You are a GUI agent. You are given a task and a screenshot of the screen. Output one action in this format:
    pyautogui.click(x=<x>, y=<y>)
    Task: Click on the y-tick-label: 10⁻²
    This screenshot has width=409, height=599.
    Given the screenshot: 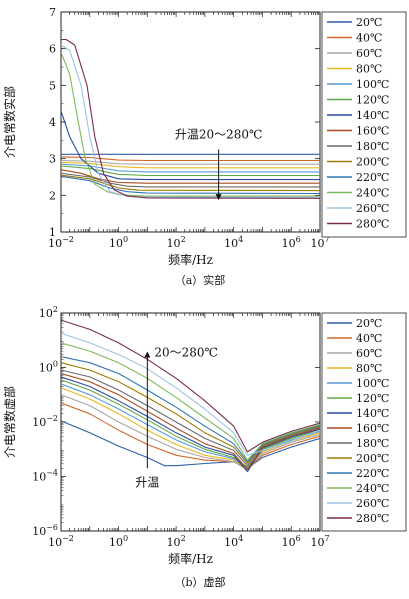 What is the action you would take?
    pyautogui.click(x=45, y=421)
    